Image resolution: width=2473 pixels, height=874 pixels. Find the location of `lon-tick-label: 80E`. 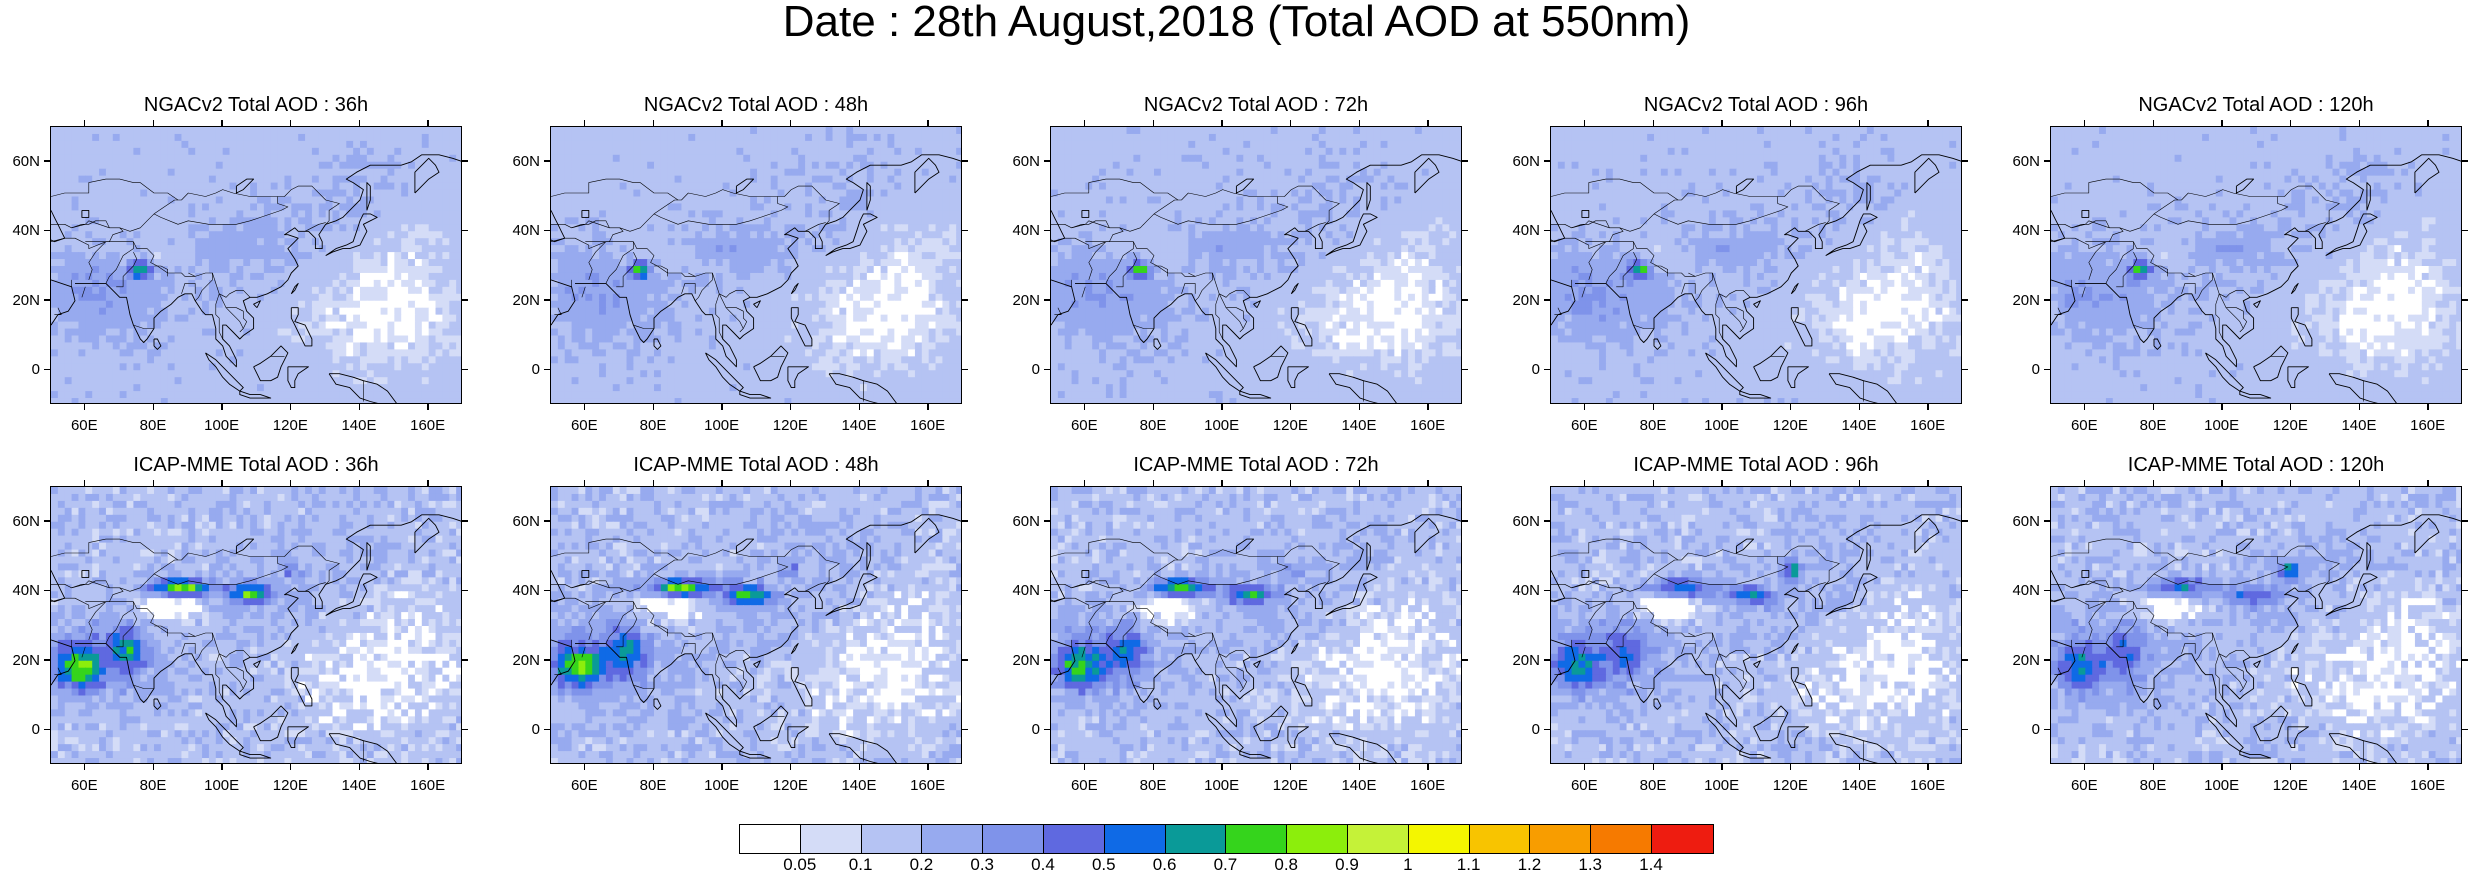

lon-tick-label: 80E is located at coordinates (153, 785).